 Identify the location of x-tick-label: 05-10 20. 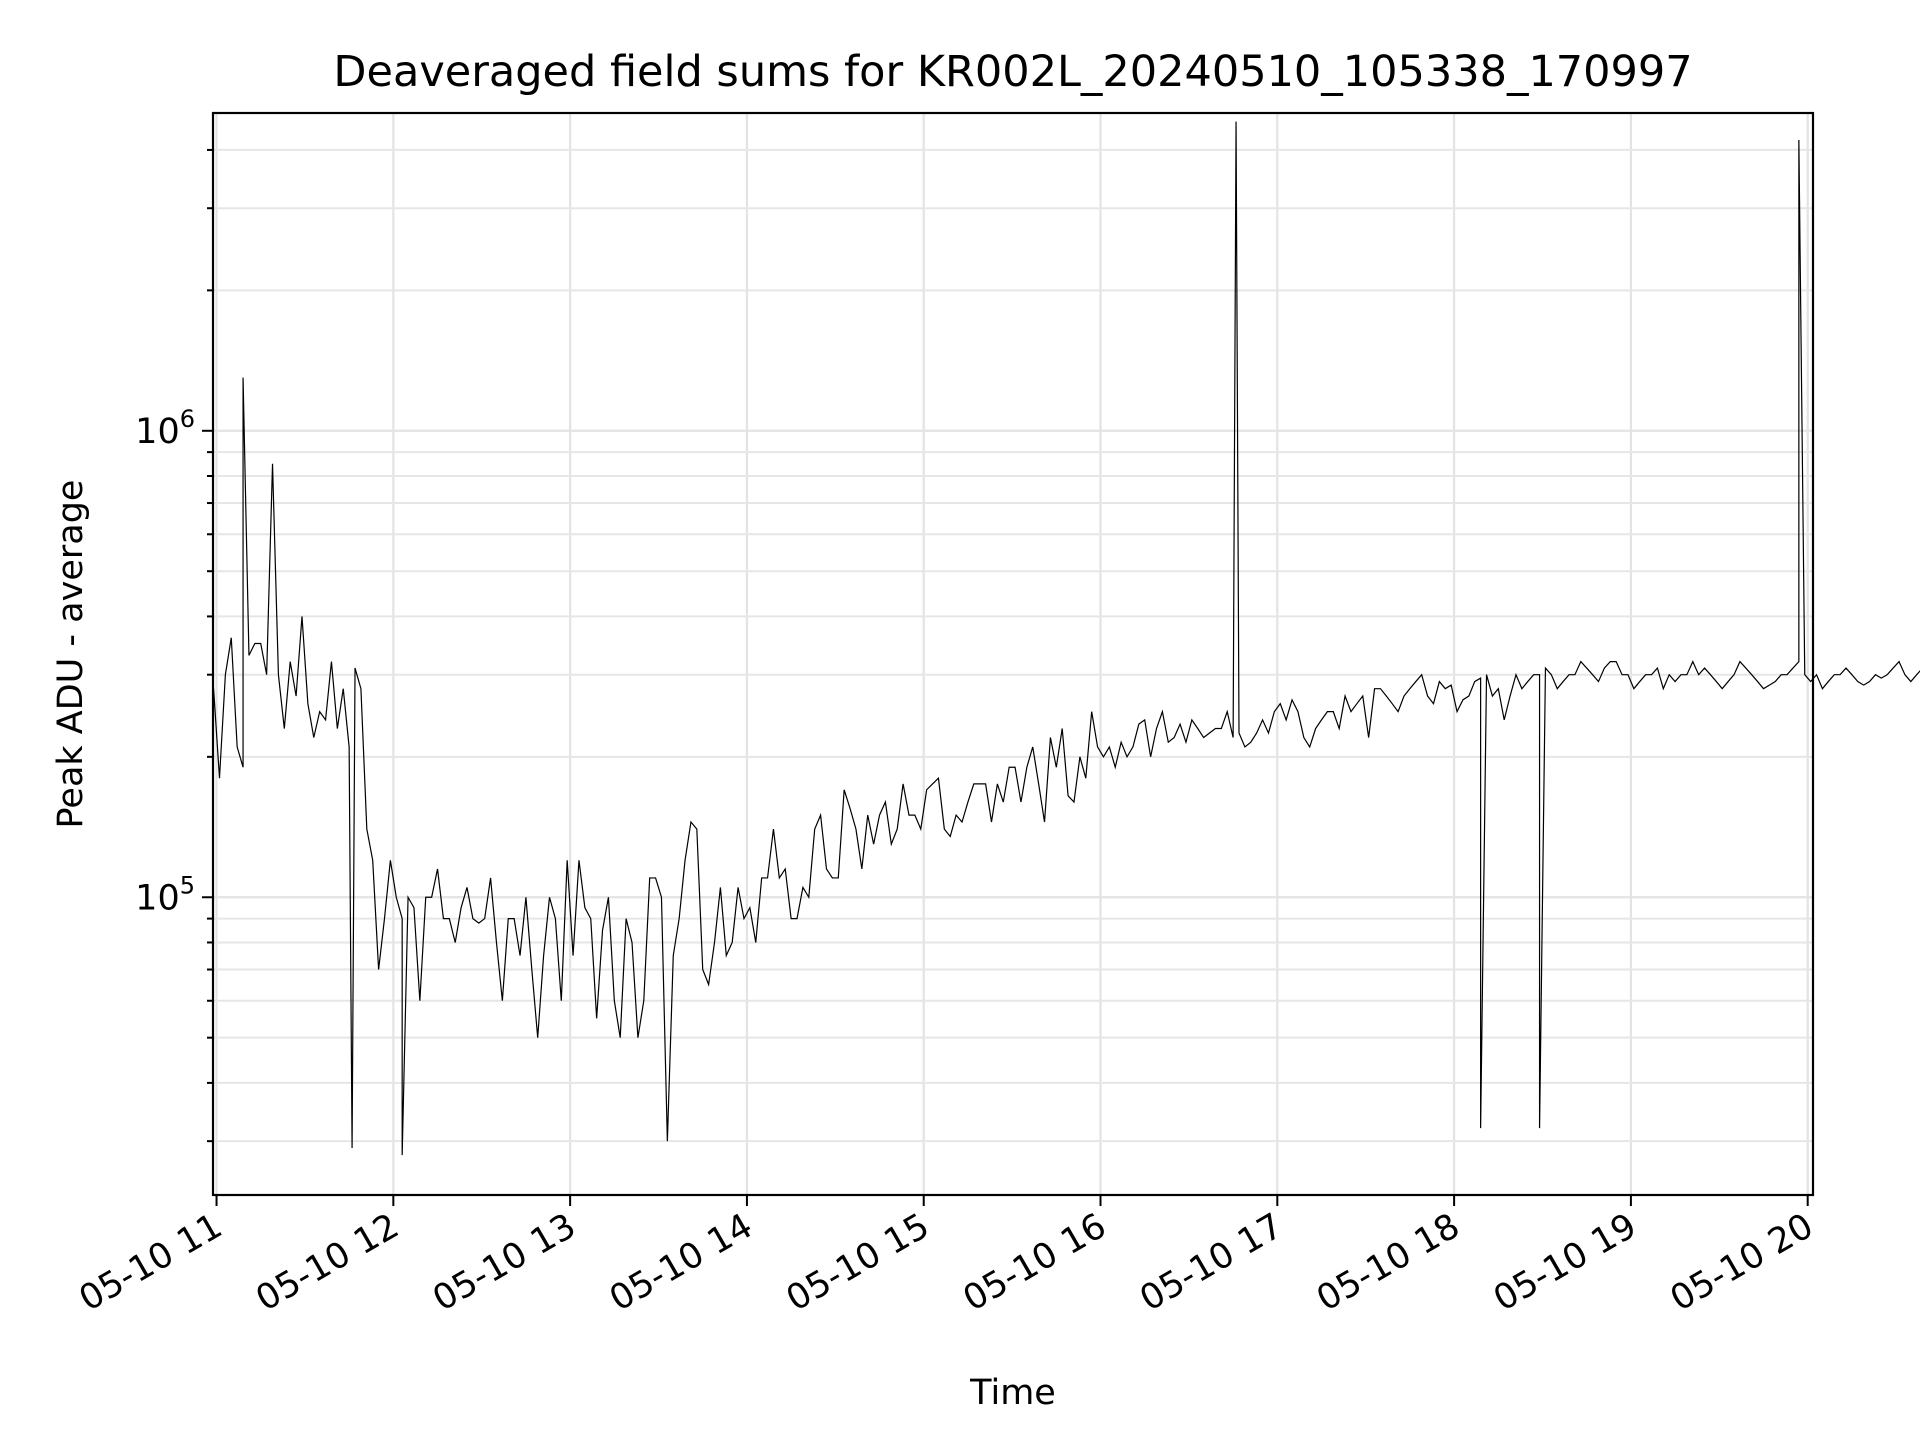
(1742, 1262).